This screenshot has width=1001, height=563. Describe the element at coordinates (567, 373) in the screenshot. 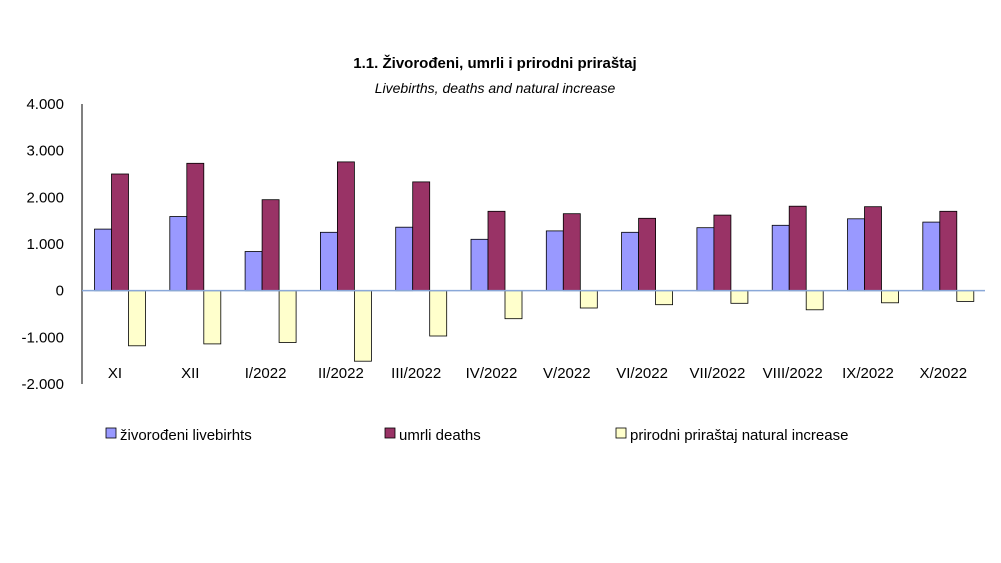

I see `x-tick-label: V/2022` at that location.